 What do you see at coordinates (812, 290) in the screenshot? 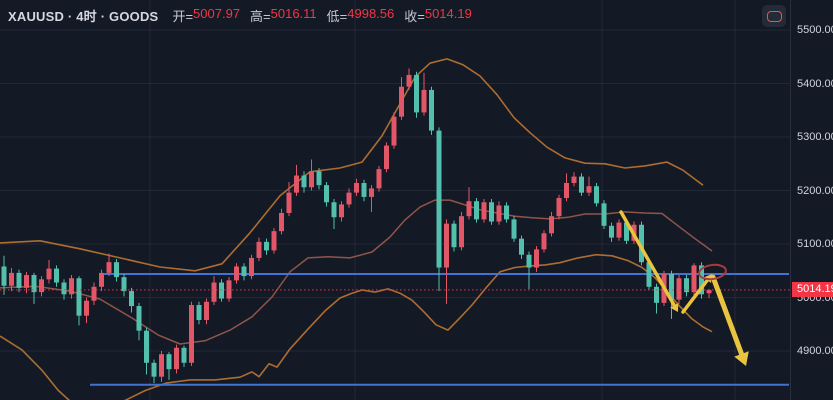
I see `current-price-badge: 5014.19` at bounding box center [812, 290].